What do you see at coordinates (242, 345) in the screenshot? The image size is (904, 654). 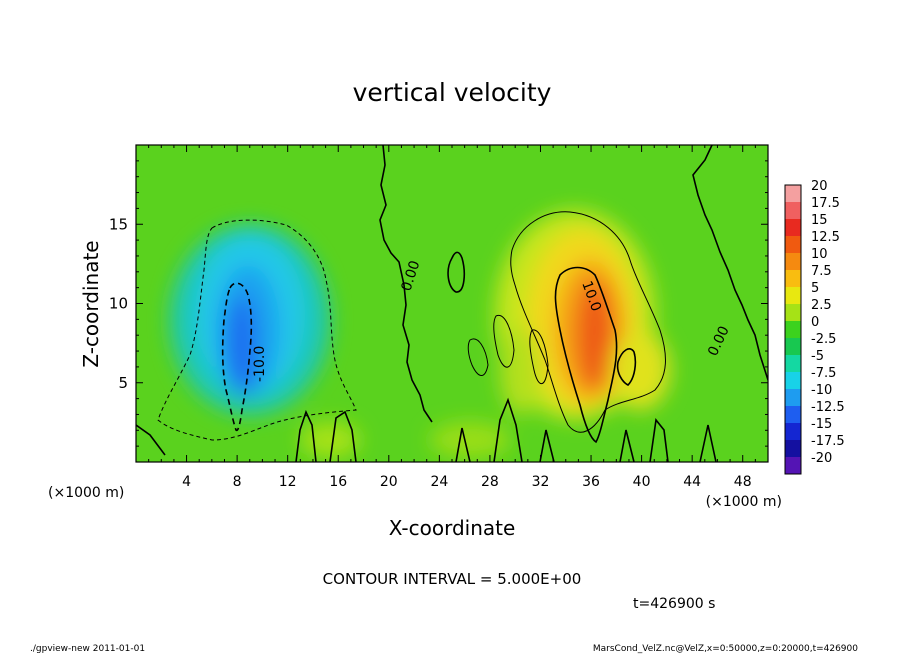 I see `downdraft-core` at bounding box center [242, 345].